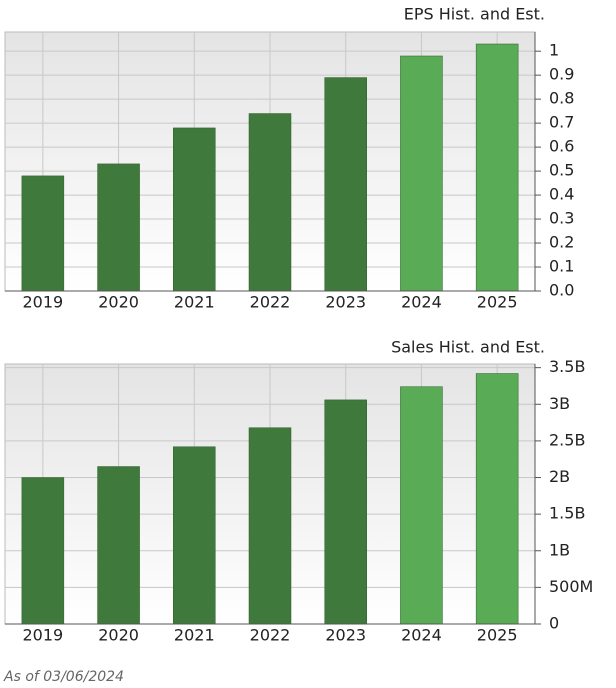 Image resolution: width=616 pixels, height=688 pixels. What do you see at coordinates (559, 403) in the screenshot?
I see `y-tick-label: 3B` at bounding box center [559, 403].